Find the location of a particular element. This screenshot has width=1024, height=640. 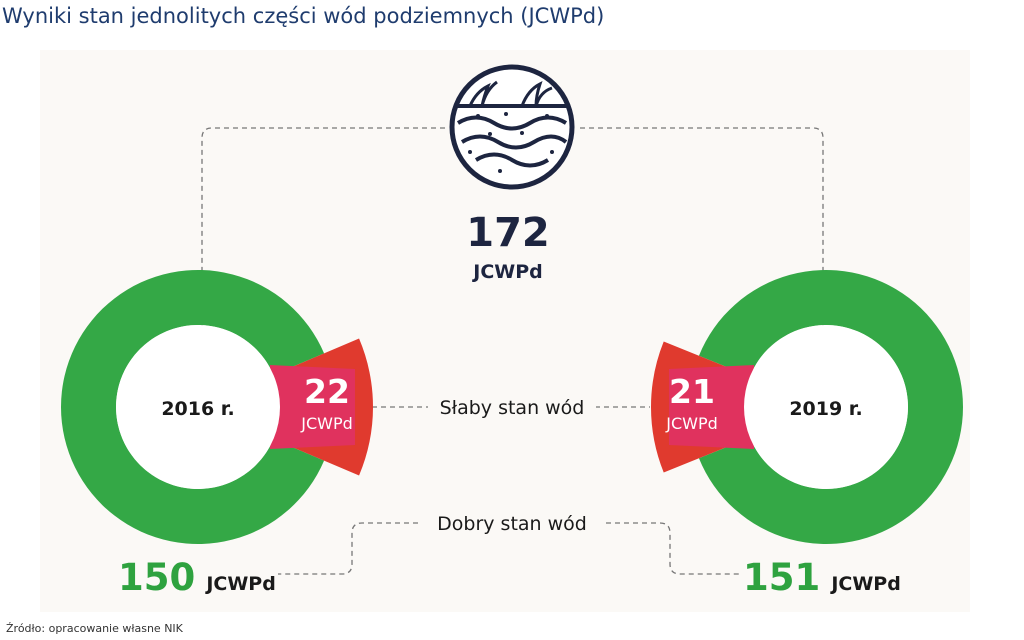

good-state-label: Dobry stan wód is located at coordinates (512, 524).